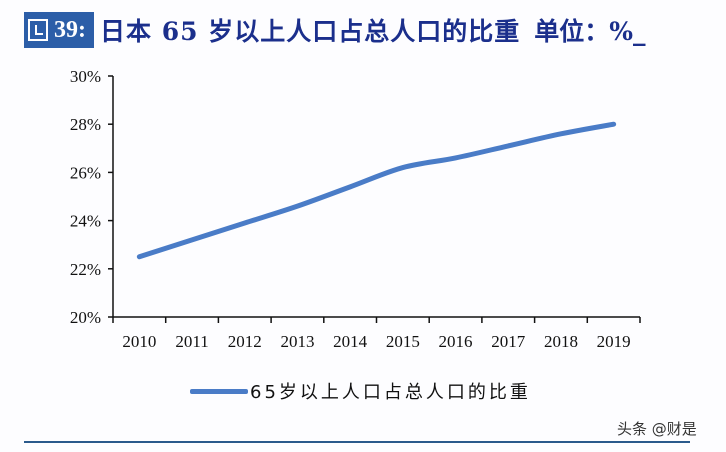  What do you see at coordinates (139, 341) in the screenshot?
I see `x-tick-label: 2010` at bounding box center [139, 341].